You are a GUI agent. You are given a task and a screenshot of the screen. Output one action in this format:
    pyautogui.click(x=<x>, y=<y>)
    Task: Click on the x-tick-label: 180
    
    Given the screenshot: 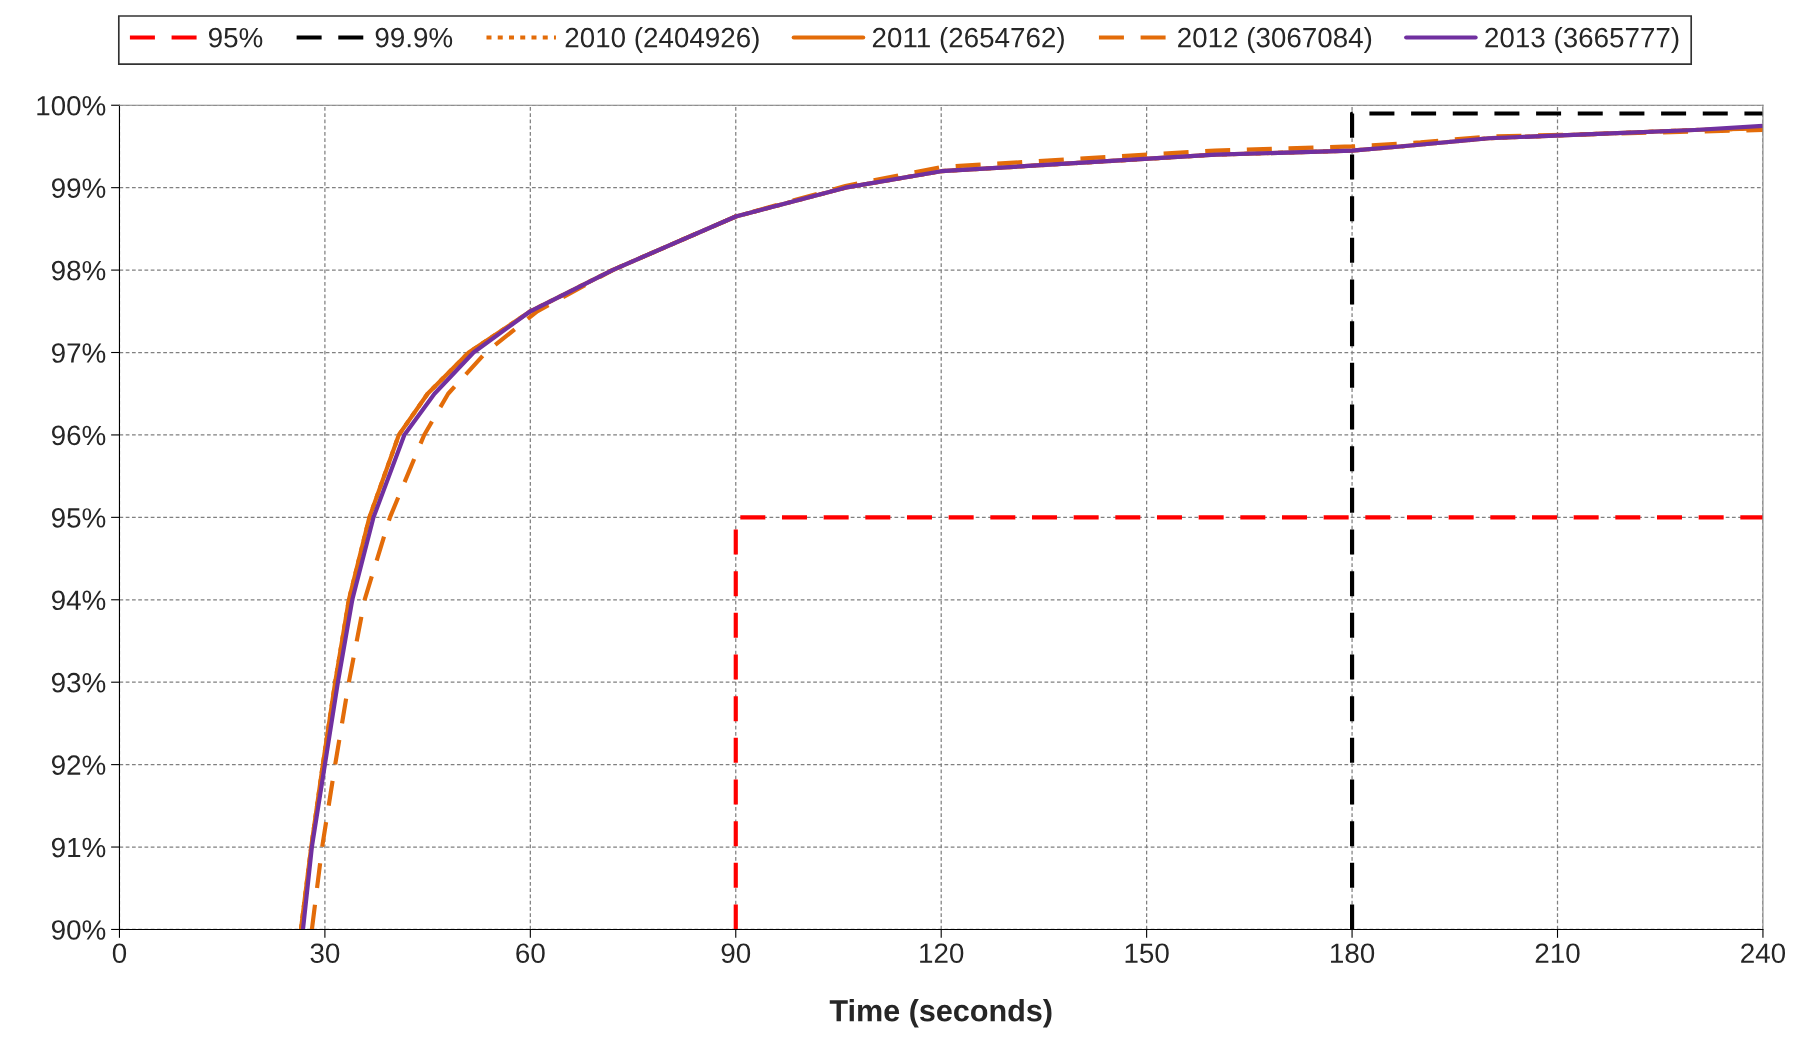 What is the action you would take?
    pyautogui.click(x=1353, y=953)
    